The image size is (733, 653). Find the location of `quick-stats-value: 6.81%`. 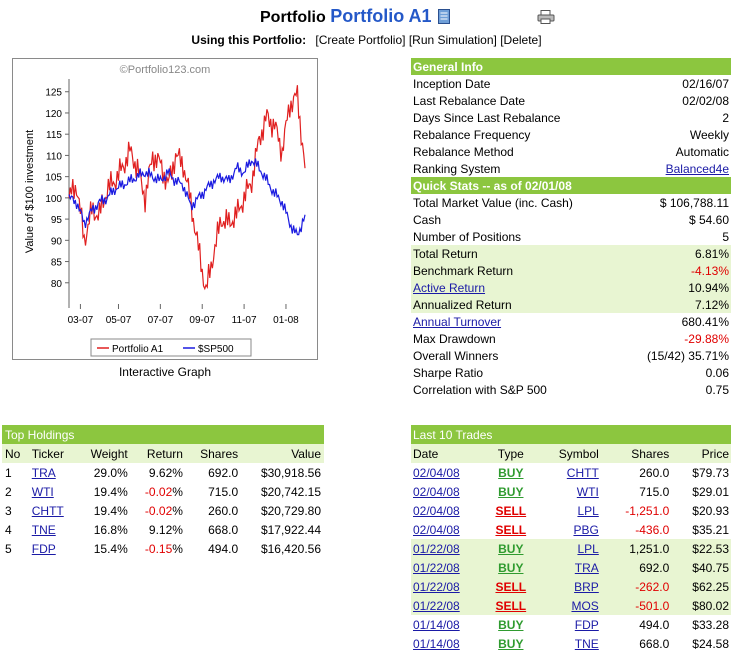

quick-stats-value: 6.81% is located at coordinates (711, 253).